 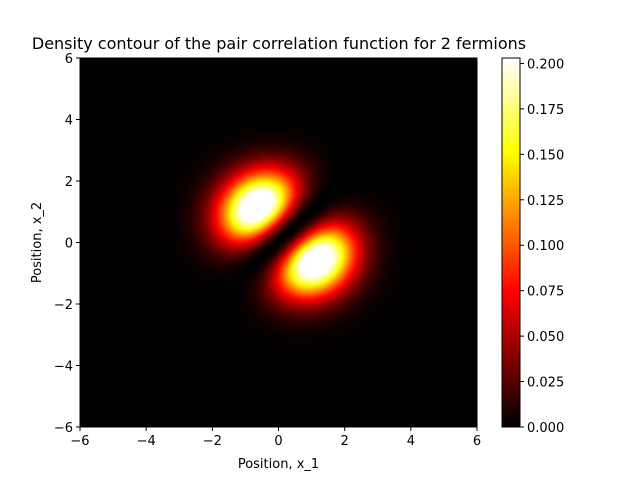 What do you see at coordinates (37, 242) in the screenshot?
I see `y-axis-label: Position, x_2` at bounding box center [37, 242].